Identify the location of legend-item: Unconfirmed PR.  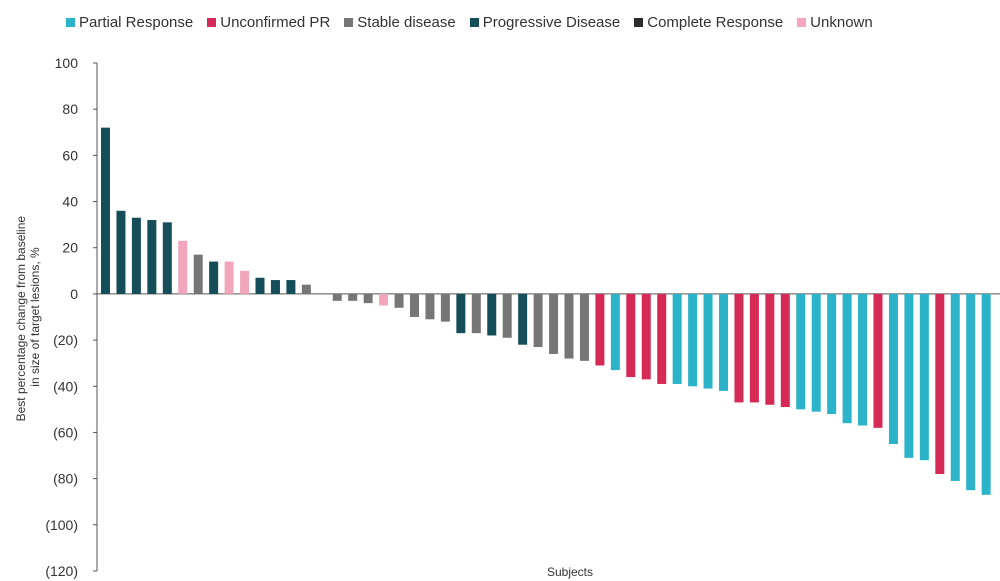
(268, 22).